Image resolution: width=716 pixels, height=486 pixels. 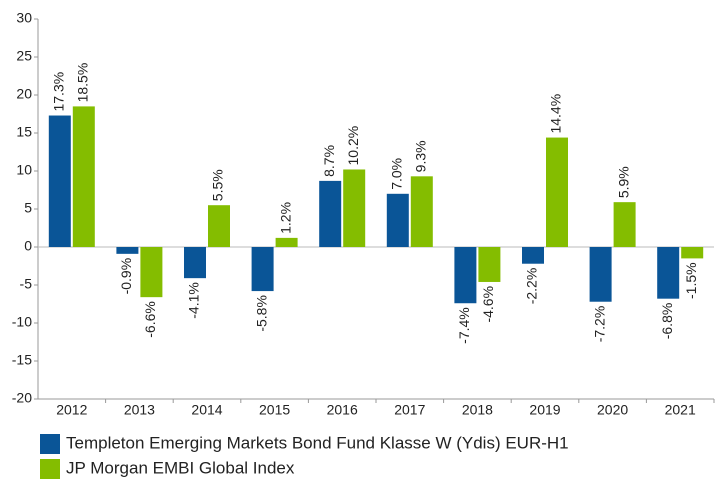 I want to click on value-label: 5.9%, so click(x=623, y=182).